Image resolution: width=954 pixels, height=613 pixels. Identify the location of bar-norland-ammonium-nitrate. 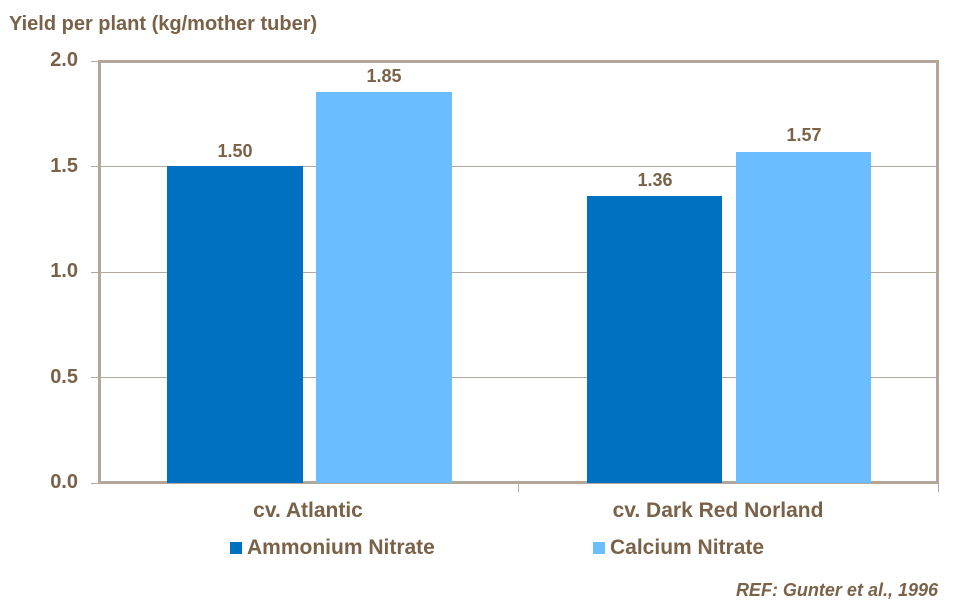
(654, 339).